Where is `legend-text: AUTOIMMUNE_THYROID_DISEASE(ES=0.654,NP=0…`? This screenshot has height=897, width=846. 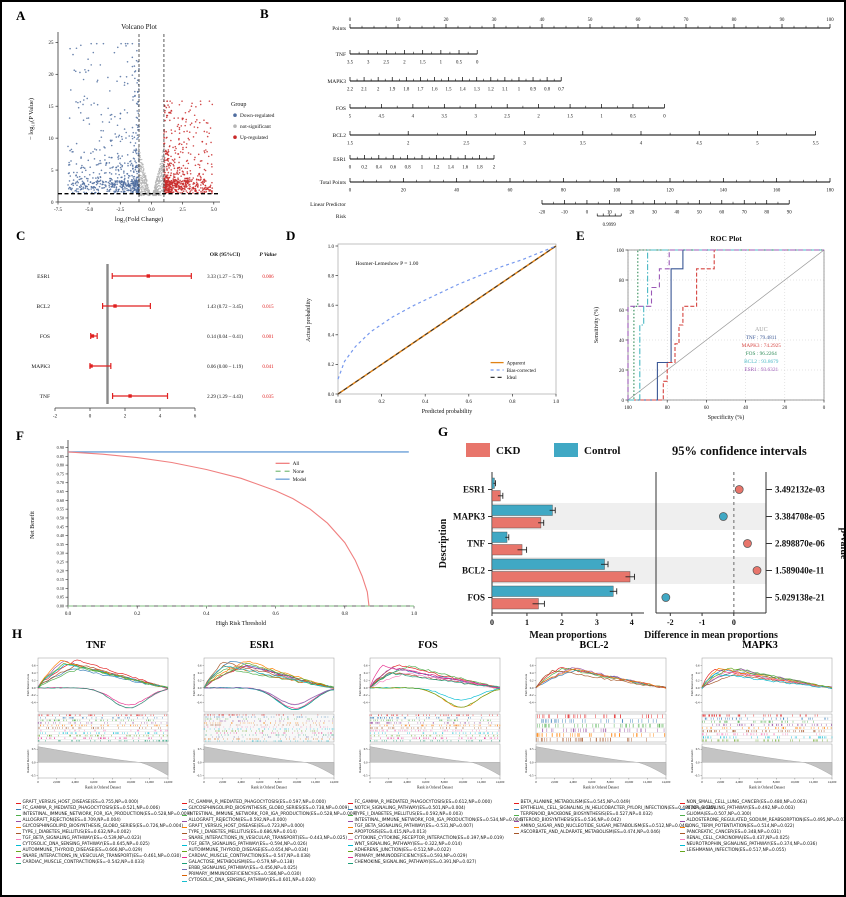
legend-text: AUTOIMMUNE_THYROID_DISEASE(ES=0.654,NP=0… is located at coordinates (248, 851).